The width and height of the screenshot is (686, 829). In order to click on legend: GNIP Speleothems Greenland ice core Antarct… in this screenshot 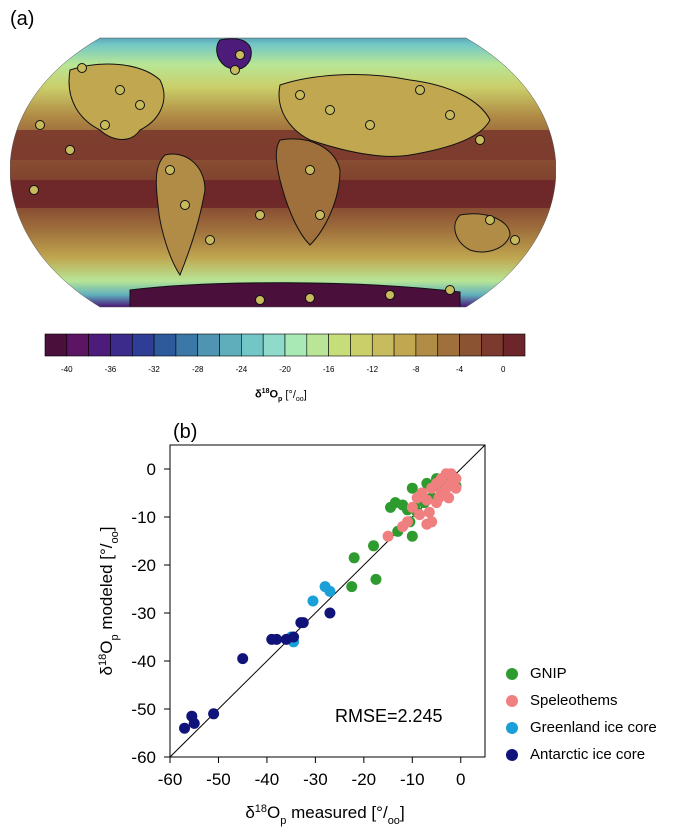, I will do `click(581, 714)`.